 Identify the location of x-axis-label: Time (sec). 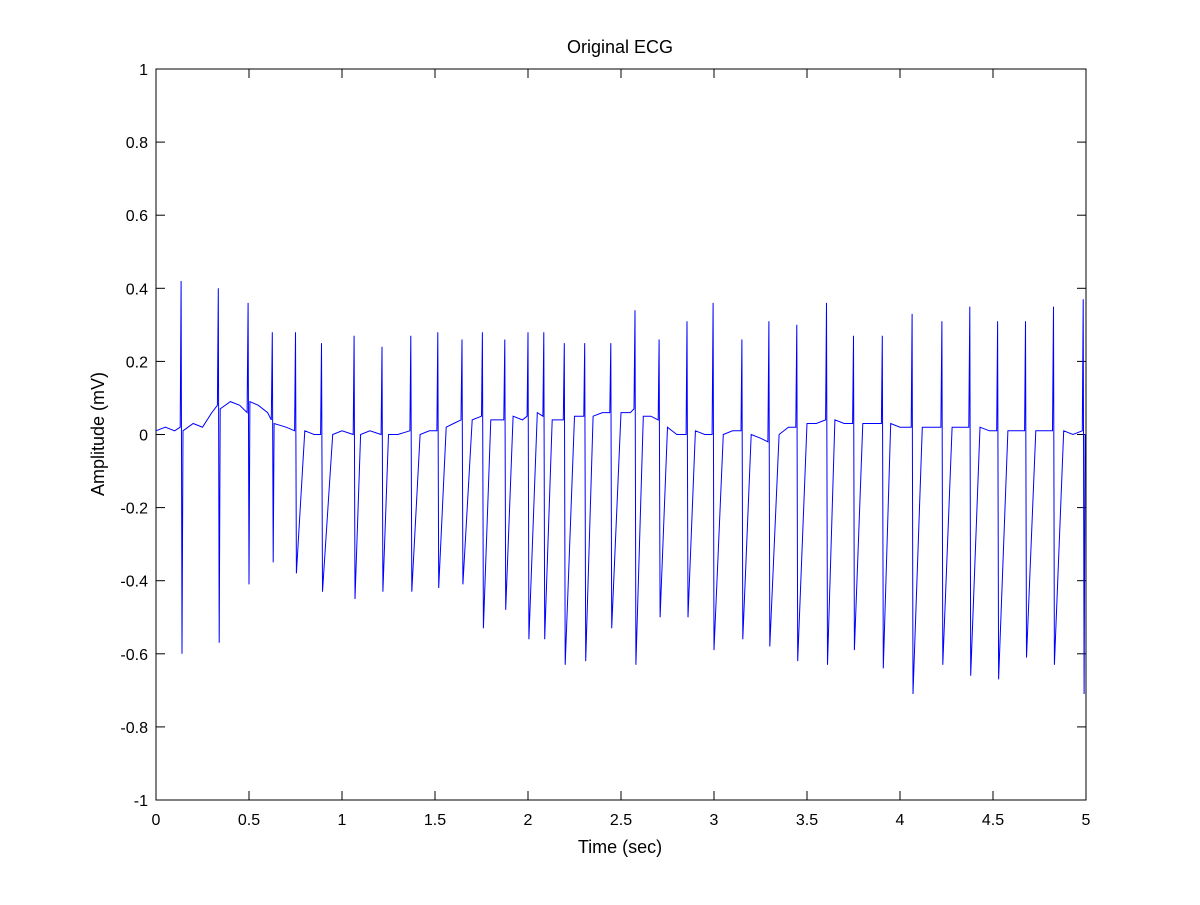
(620, 847).